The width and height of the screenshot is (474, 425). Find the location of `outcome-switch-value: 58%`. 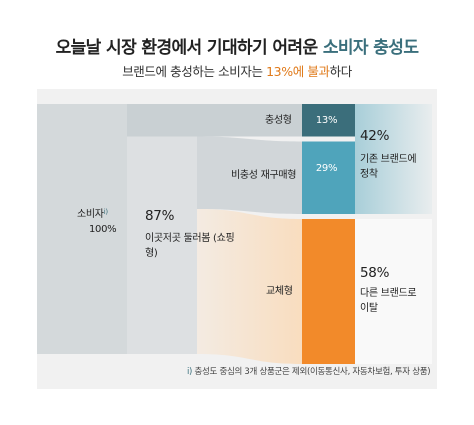

outcome-switch-value: 58% is located at coordinates (375, 273).